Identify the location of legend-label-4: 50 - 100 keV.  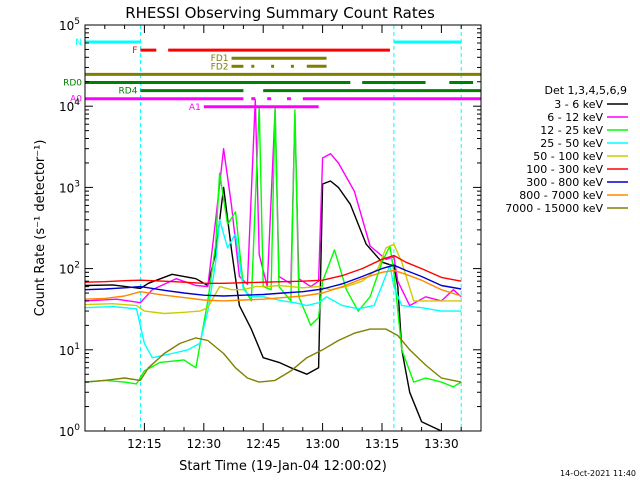
(568, 156).